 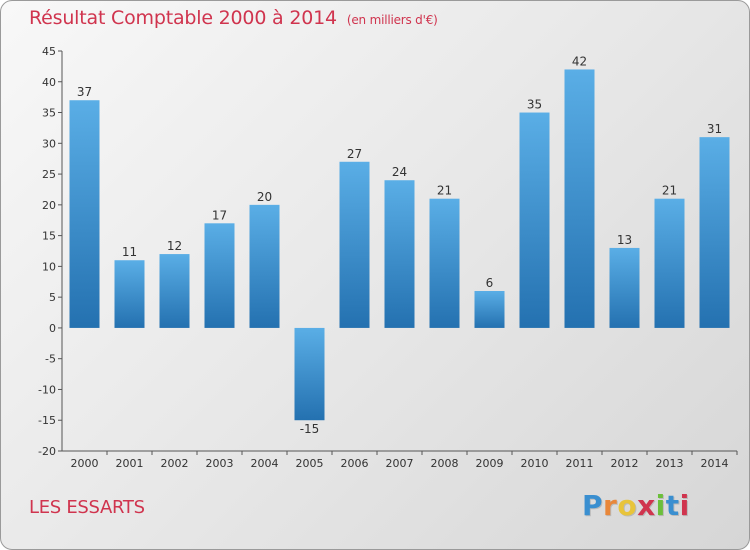 What do you see at coordinates (489, 309) in the screenshot?
I see `bar-2009` at bounding box center [489, 309].